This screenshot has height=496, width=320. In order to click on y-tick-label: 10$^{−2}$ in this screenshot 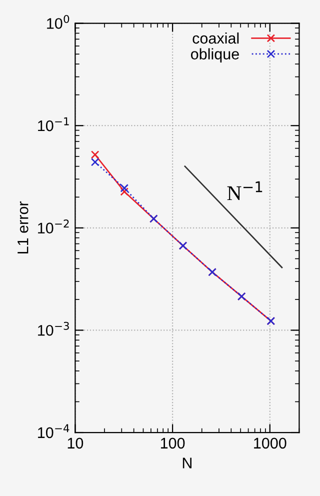, I will do `click(53, 227)`.